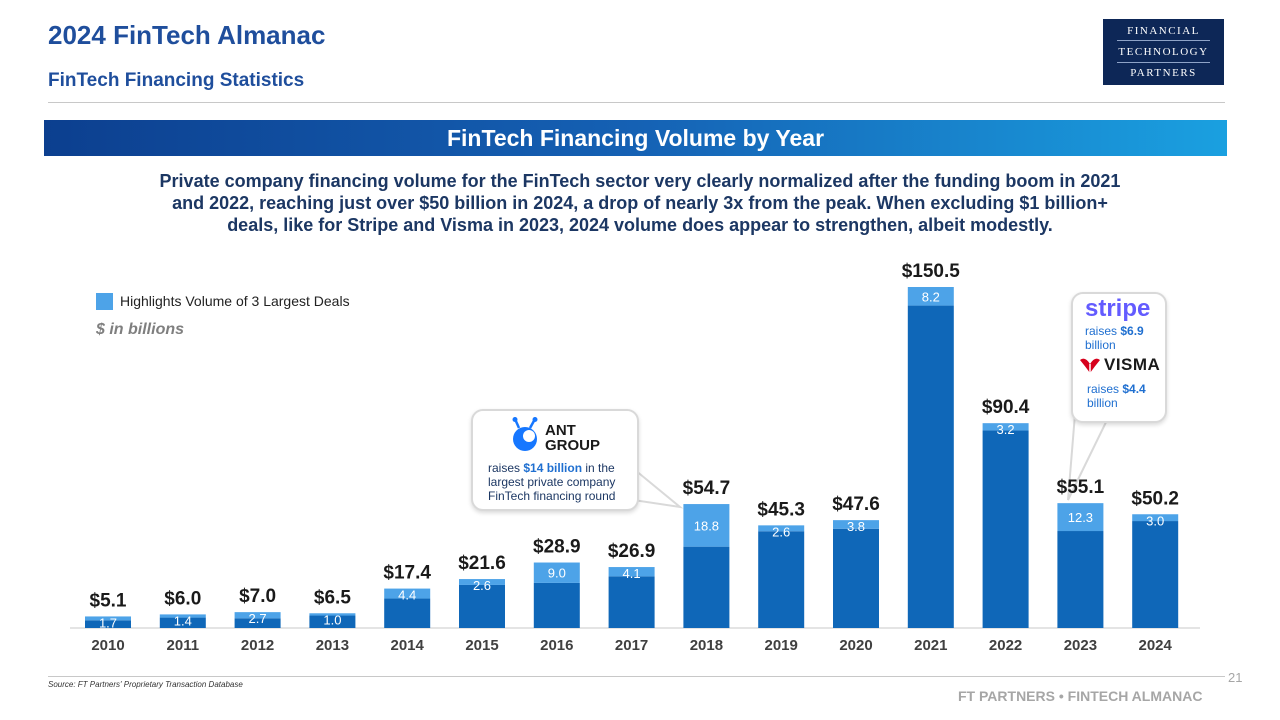 The image size is (1280, 720). What do you see at coordinates (930, 296) in the screenshot?
I see `bar-largest-deals-2021` at bounding box center [930, 296].